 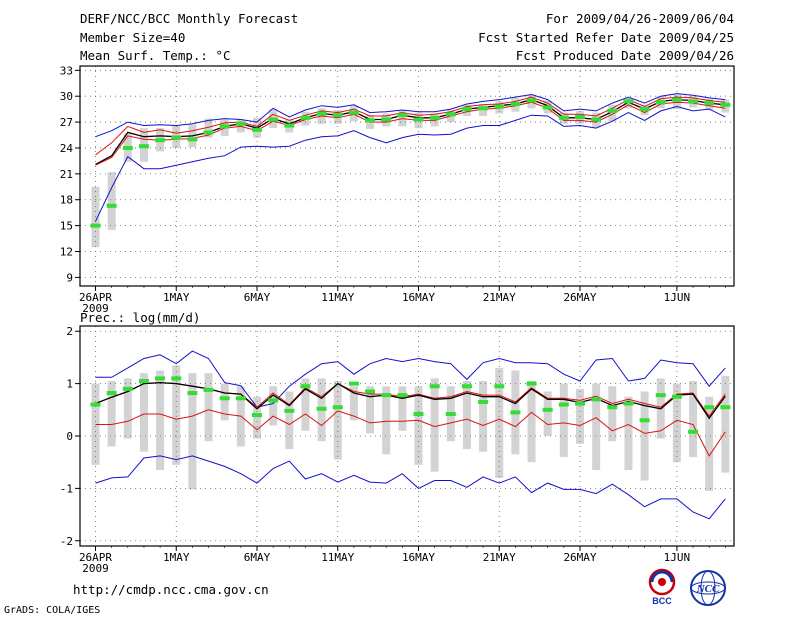 I want to click on temp-xtick-label: 1JUN, so click(x=677, y=297).